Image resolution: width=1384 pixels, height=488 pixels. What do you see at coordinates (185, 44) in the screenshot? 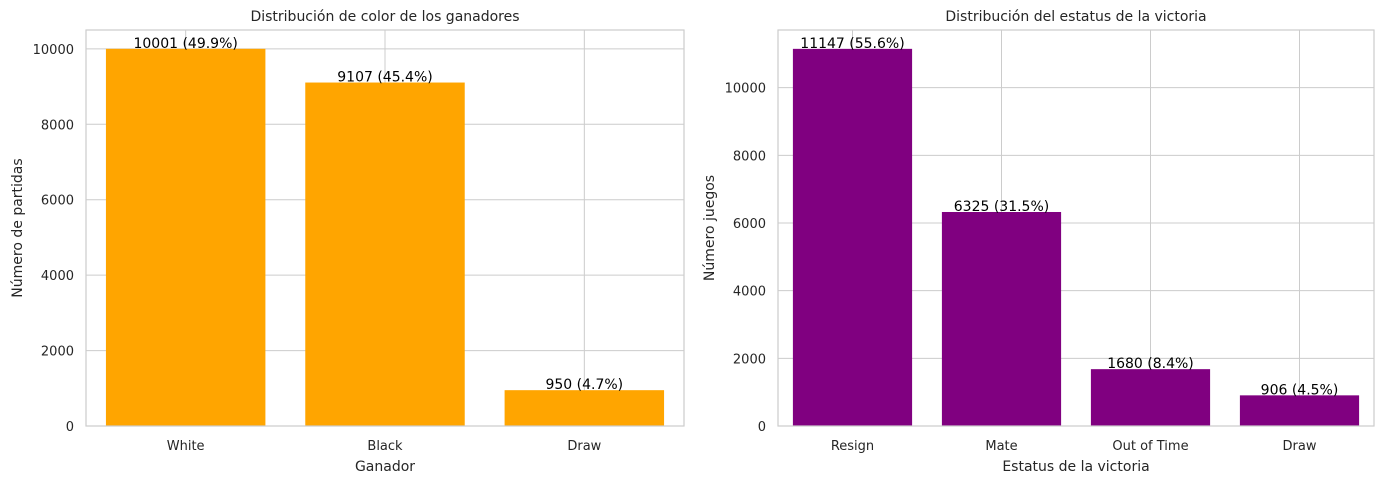
I see `bar-value-label: 10001 (49.9%)` at bounding box center [185, 44].